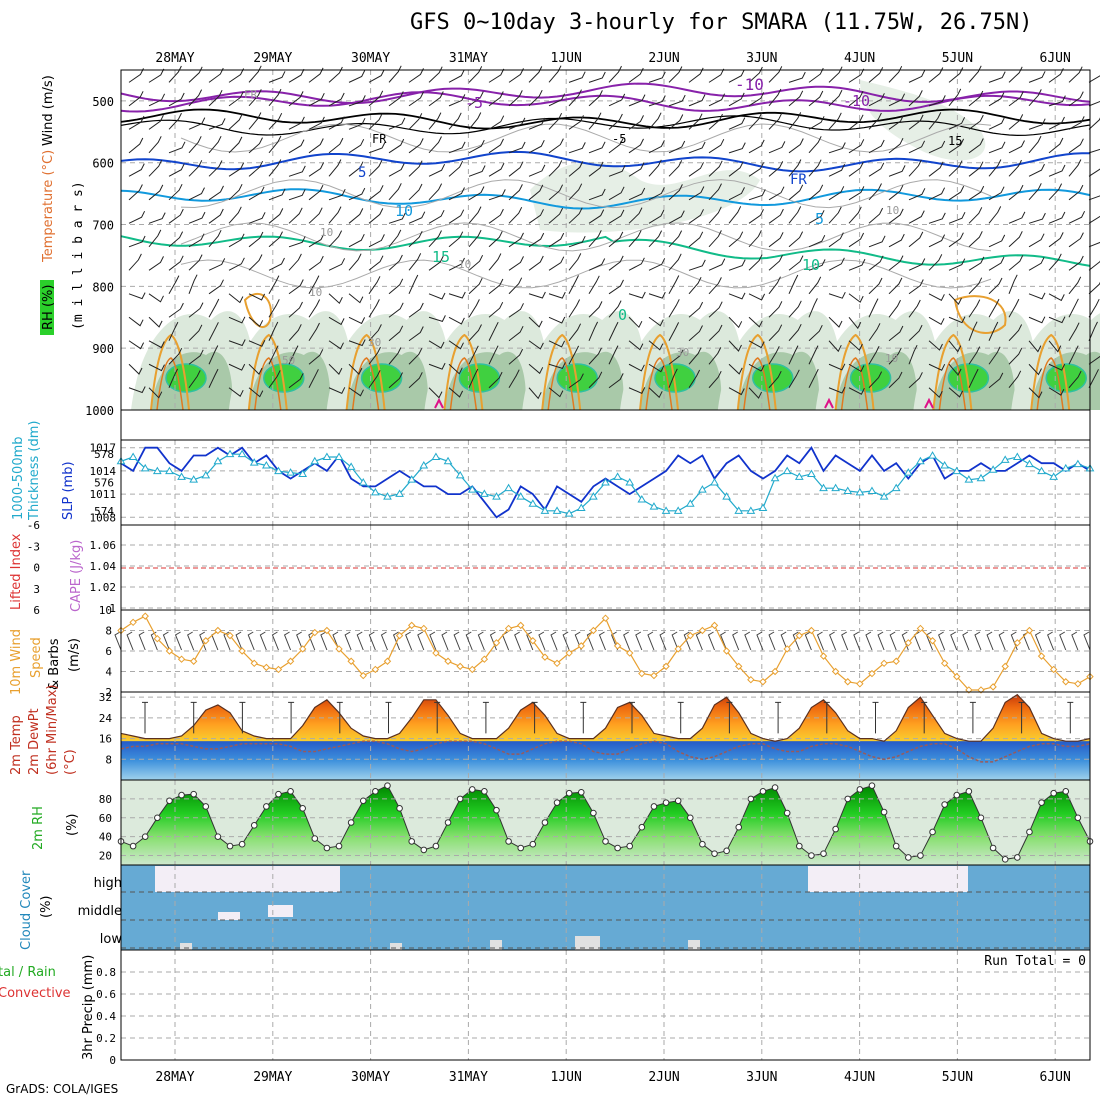  I want to click on slp-tick: 1011, so click(103, 494).